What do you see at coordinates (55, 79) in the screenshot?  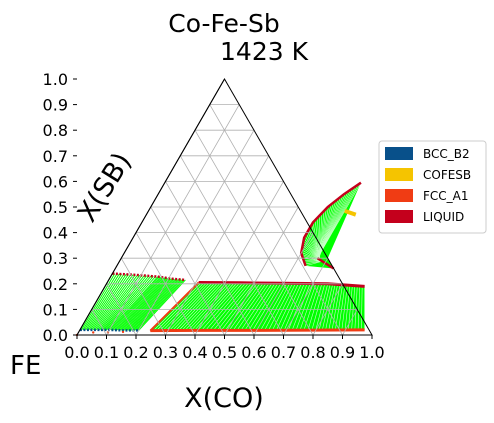 I see `y-tick-label: 1.0` at bounding box center [55, 79].